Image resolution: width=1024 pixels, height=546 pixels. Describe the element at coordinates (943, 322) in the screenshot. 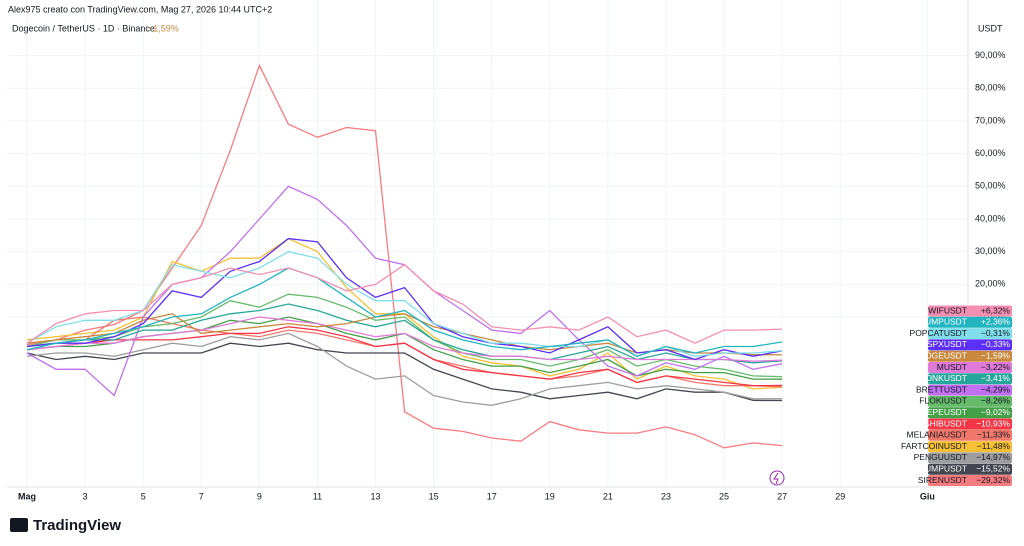

I see `legend-name: PUMPUSDT` at that location.